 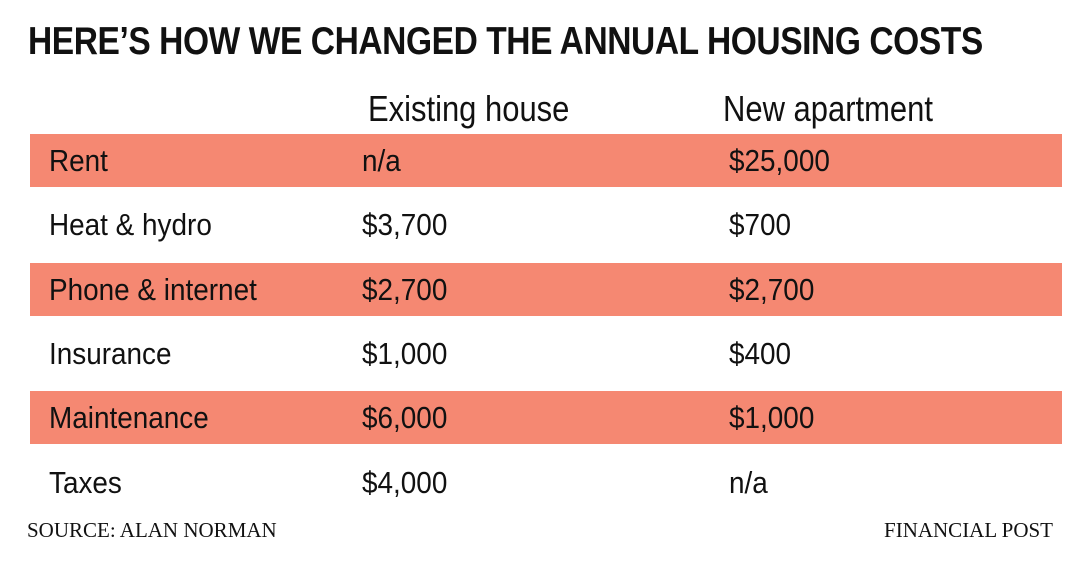 I want to click on table-row: Phone & internet $2,700 $2,700, so click(x=546, y=289).